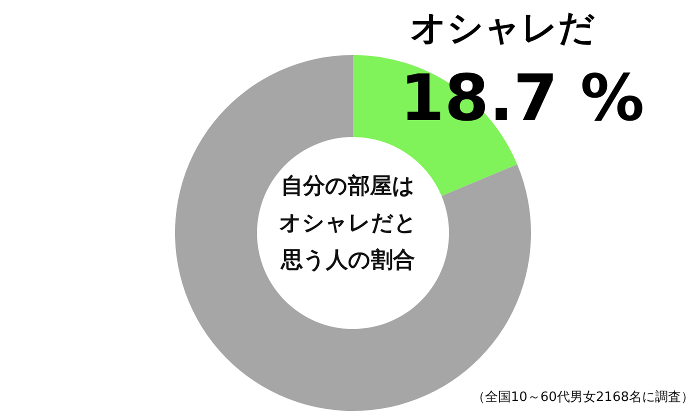  Describe the element at coordinates (348, 224) in the screenshot. I see `text: 自分の部屋はオシャレだと思う人の割合` at that location.